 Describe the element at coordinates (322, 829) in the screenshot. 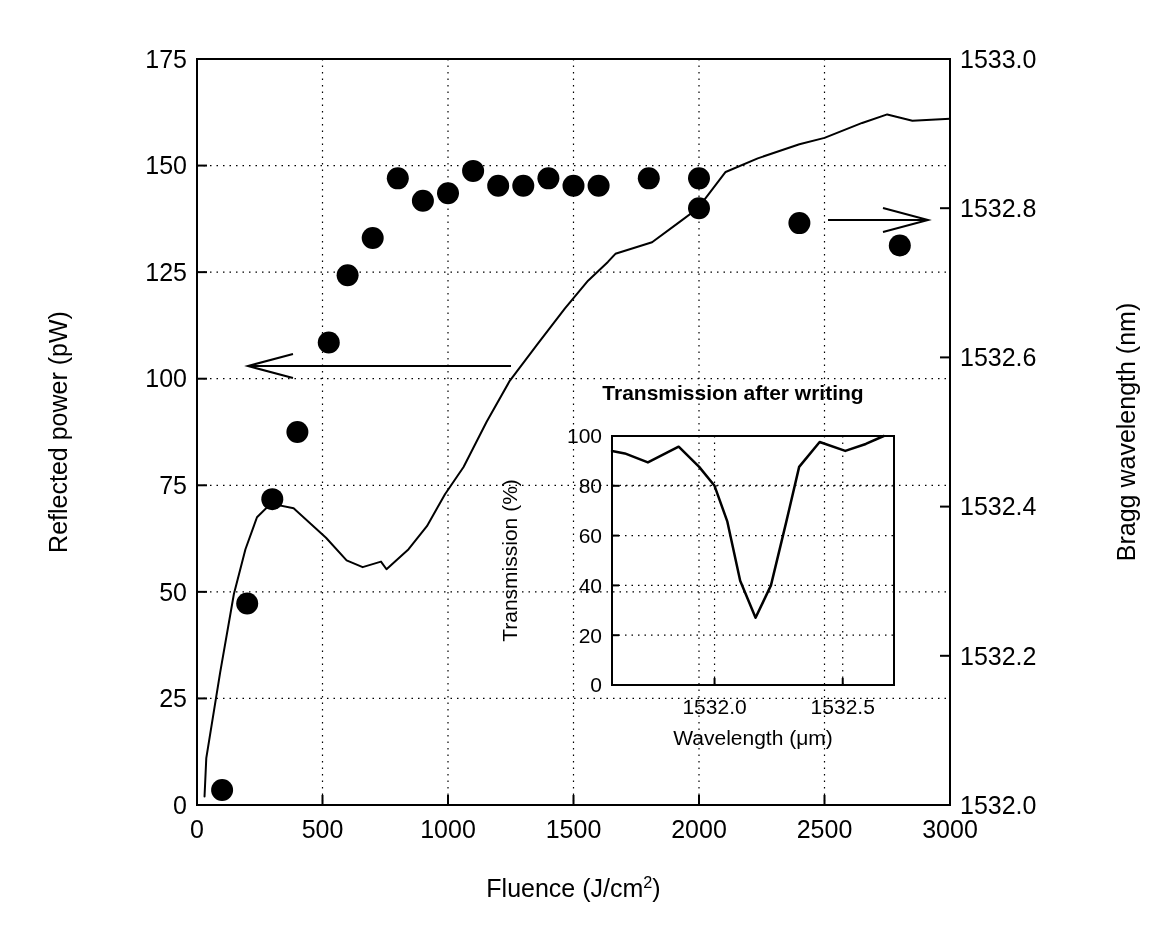

I see `x-tick-label: 500` at that location.